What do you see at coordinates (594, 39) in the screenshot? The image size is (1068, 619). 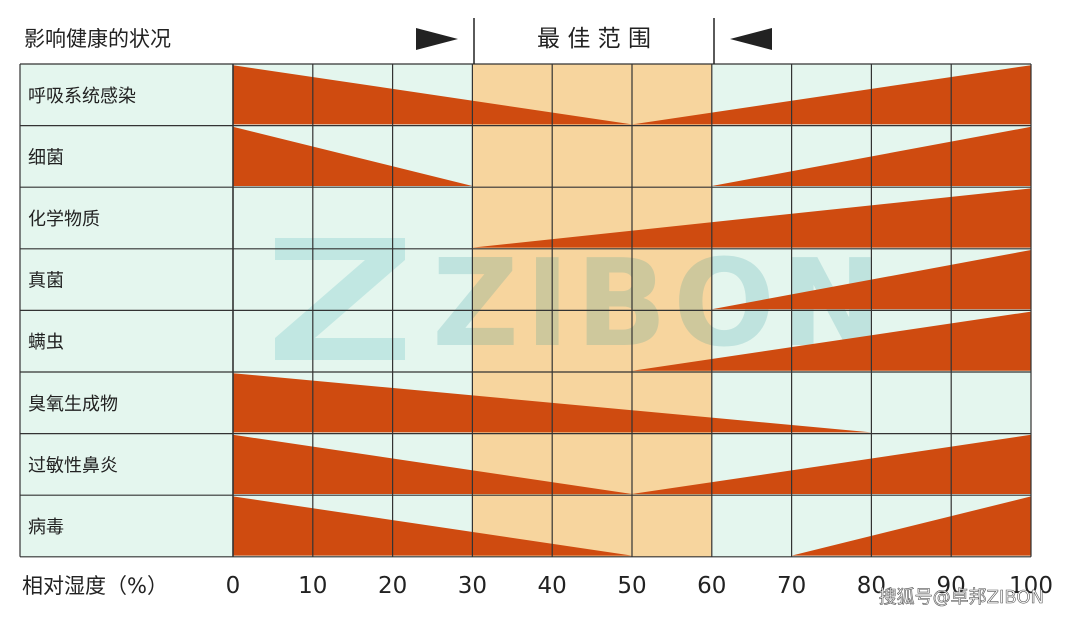 I see `optimal-range-label: 最 佳 范 围` at bounding box center [594, 39].